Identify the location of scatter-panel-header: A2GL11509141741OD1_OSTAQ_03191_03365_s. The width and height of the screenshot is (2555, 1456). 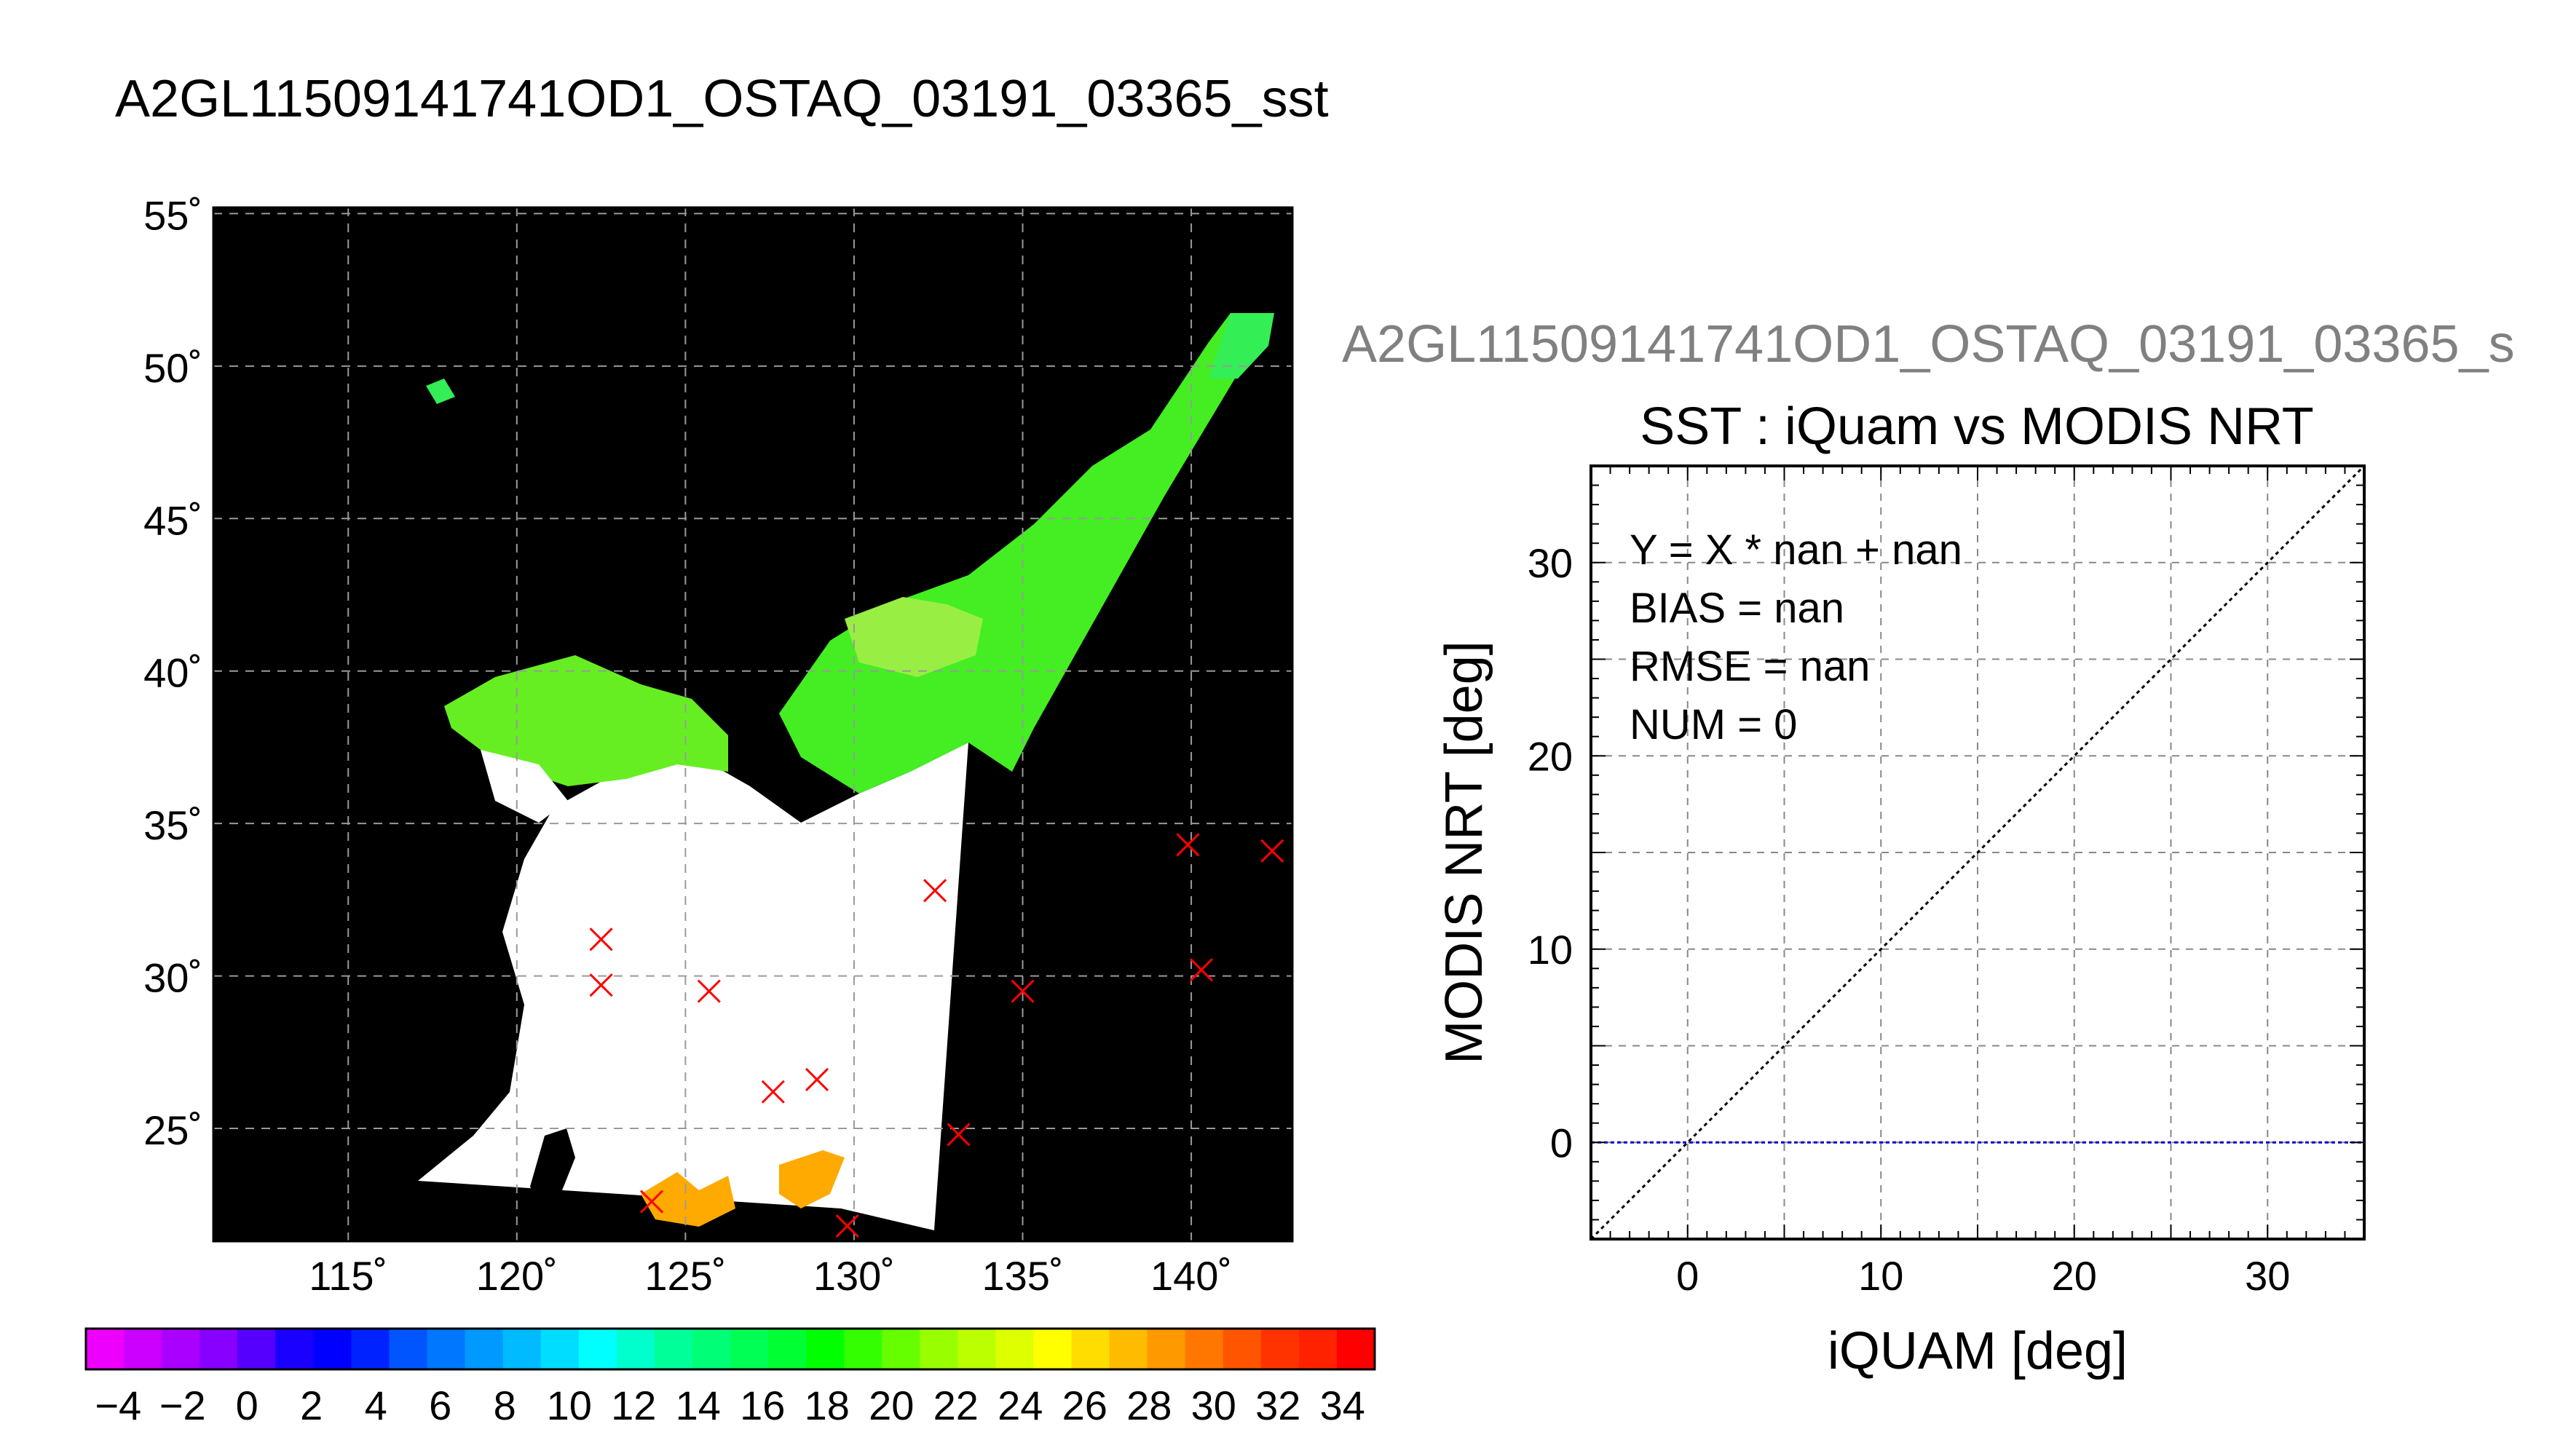
(1928, 344).